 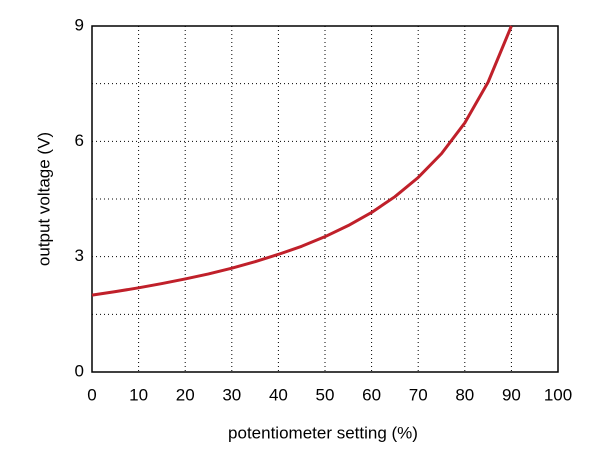 I want to click on x-tick-label: 0, so click(x=91, y=394).